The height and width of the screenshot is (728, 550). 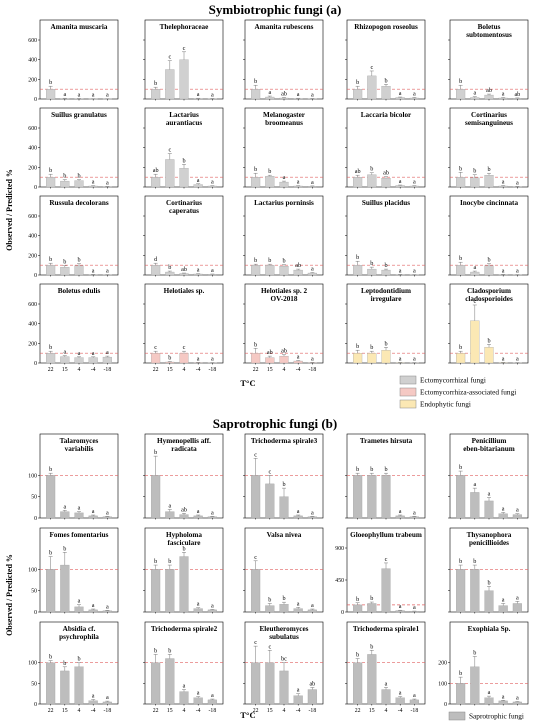 What do you see at coordinates (385, 324) in the screenshot?
I see `panel-leptodontidium-irregulare: Leptodontidium irregulare b b b a a` at bounding box center [385, 324].